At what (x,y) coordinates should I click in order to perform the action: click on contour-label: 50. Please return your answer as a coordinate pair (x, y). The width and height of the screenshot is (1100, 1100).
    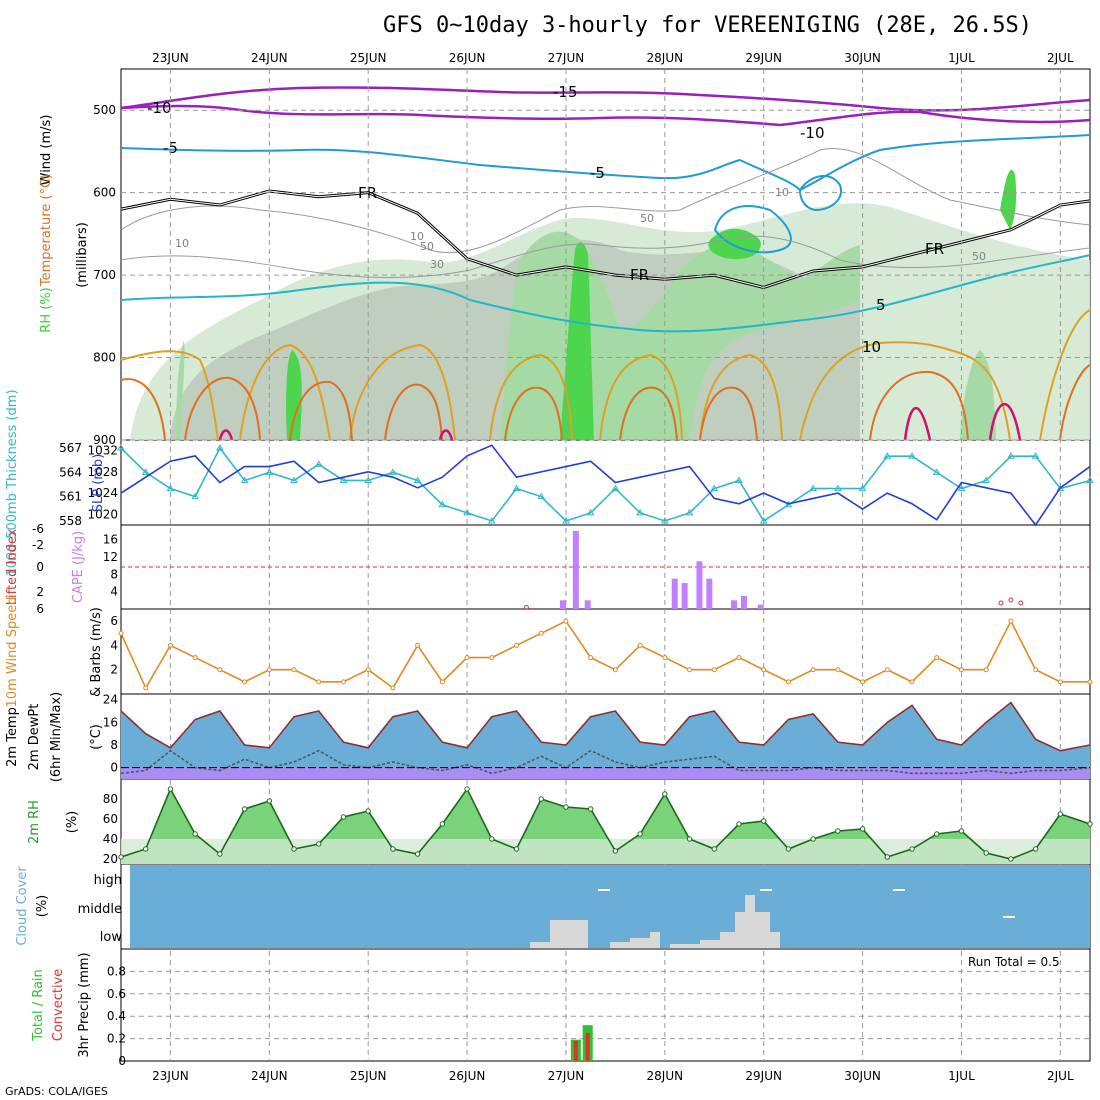
    Looking at the image, I should click on (427, 246).